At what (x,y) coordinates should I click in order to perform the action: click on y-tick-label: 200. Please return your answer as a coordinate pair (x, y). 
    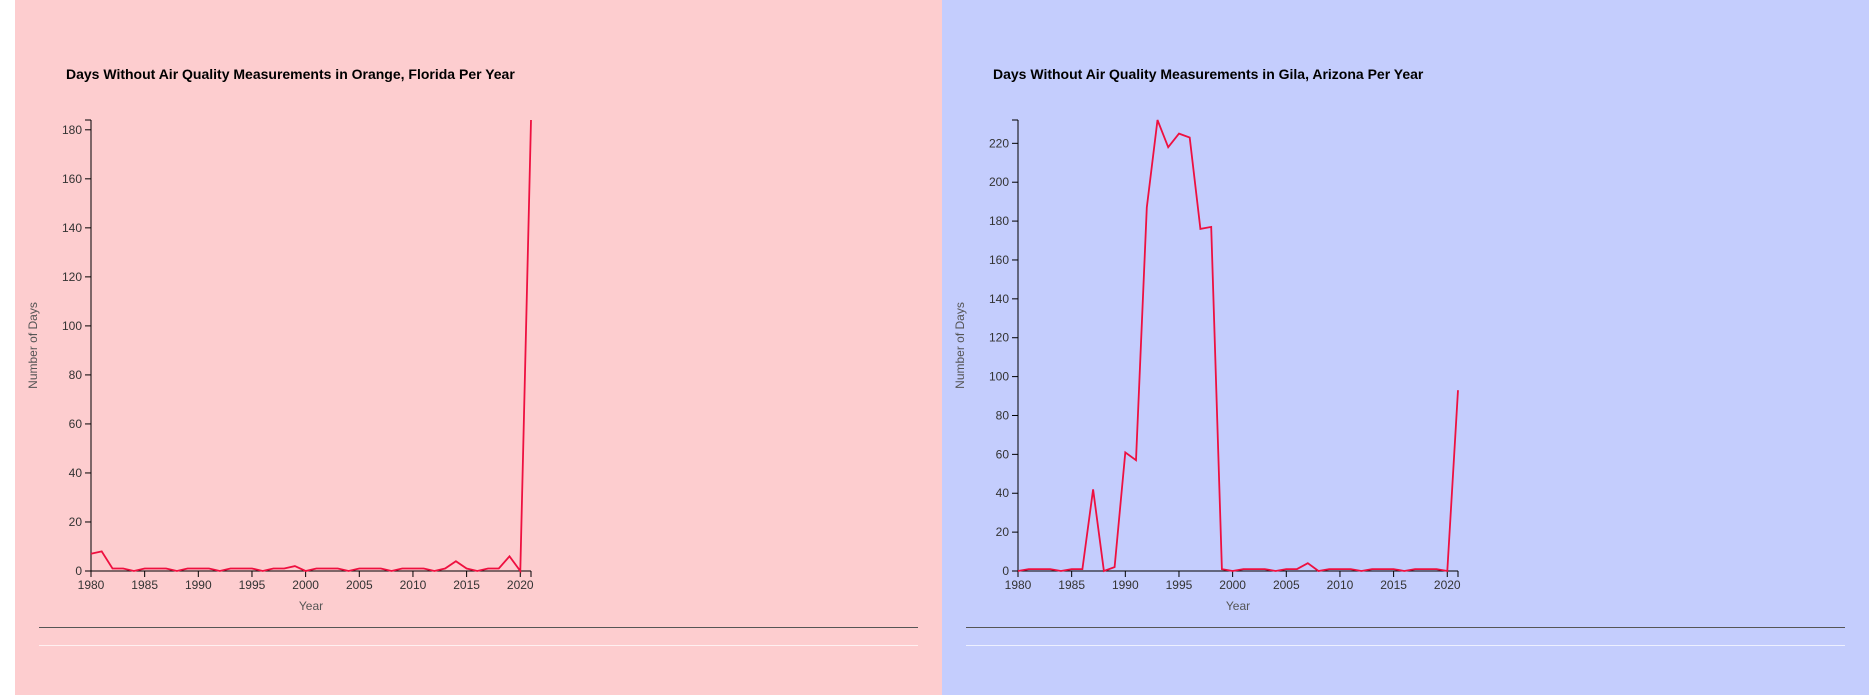
    Looking at the image, I should click on (999, 182).